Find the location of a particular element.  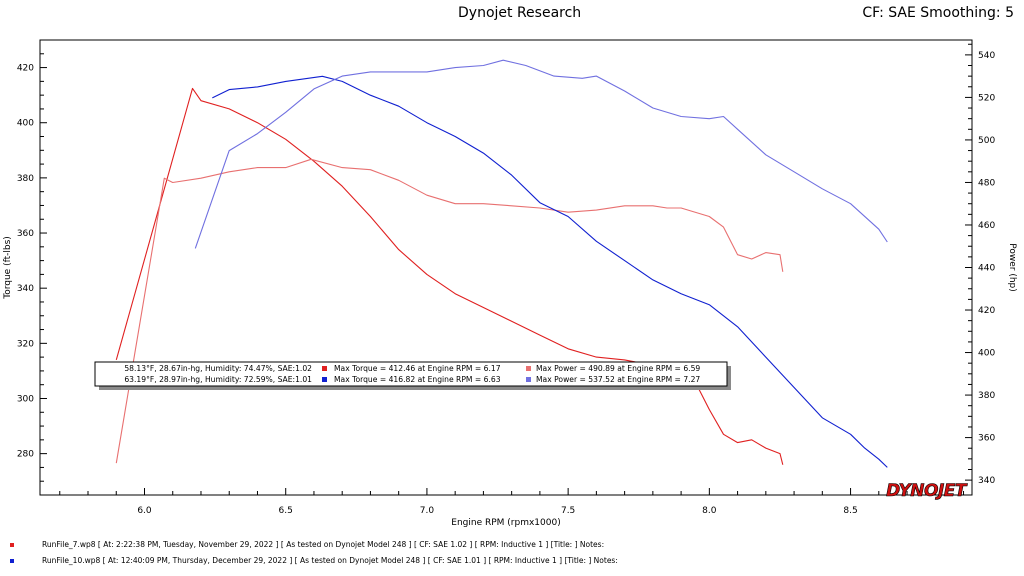

y-tick-label: 360 is located at coordinates (25, 234).